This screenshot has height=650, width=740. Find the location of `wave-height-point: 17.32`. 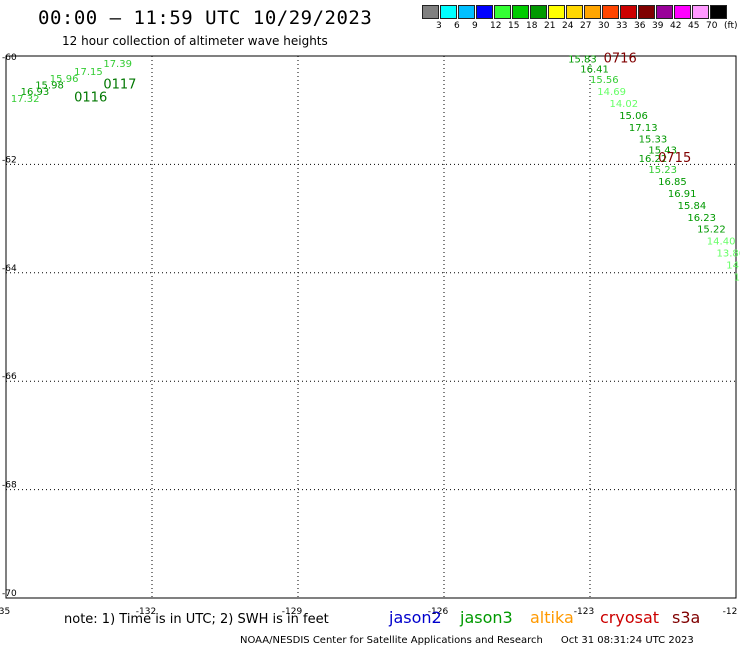

wave-height-point: 17.32 is located at coordinates (25, 99).